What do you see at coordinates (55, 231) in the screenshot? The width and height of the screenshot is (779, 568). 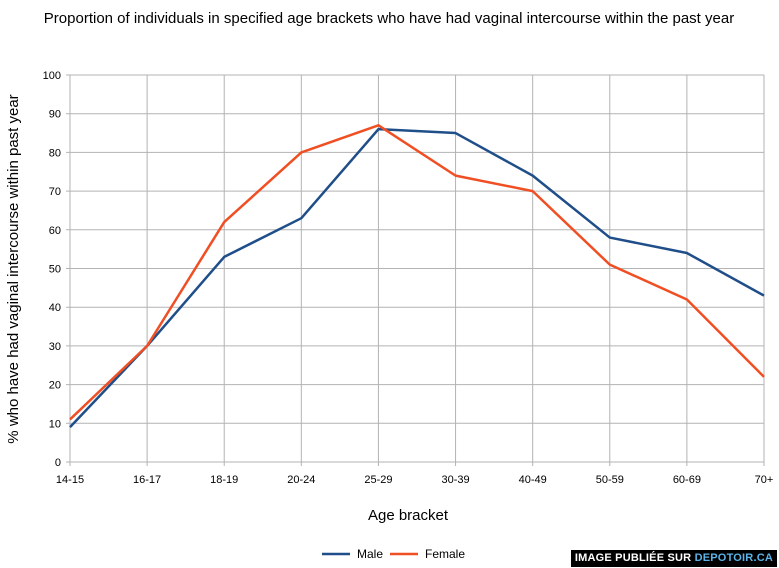 I see `y-tick-label: 60` at bounding box center [55, 231].